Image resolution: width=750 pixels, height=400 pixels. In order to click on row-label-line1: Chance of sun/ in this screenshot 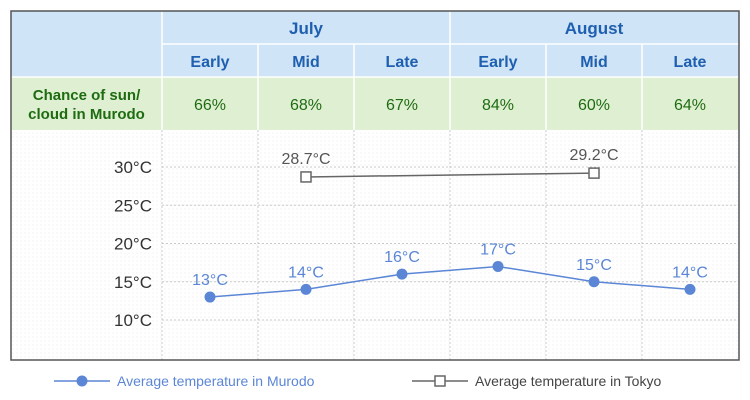, I will do `click(87, 95)`.